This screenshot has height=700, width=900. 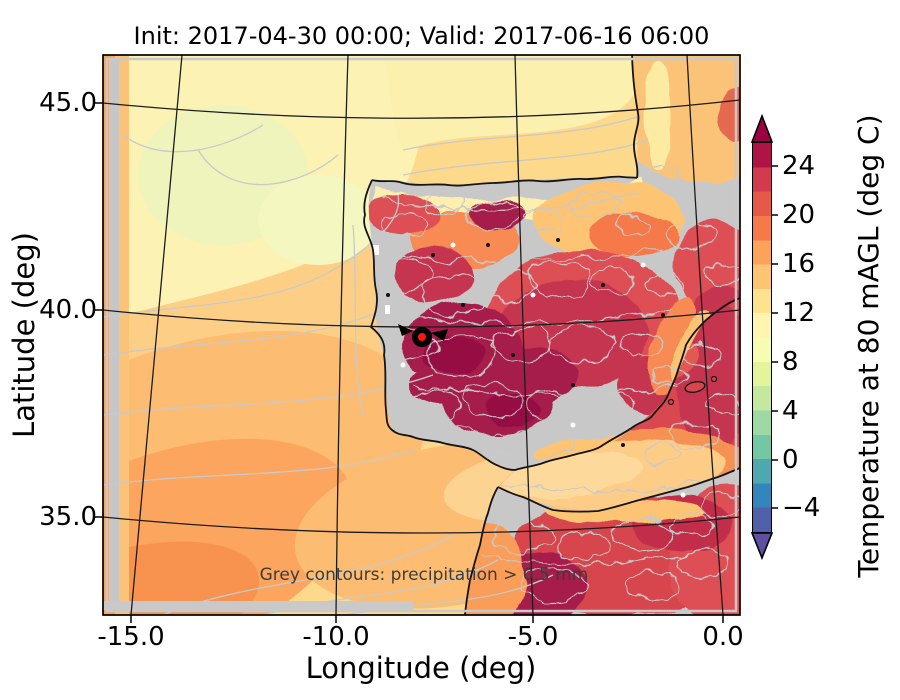 What do you see at coordinates (421, 668) in the screenshot?
I see `x-axis-label: Longitude (deg)` at bounding box center [421, 668].